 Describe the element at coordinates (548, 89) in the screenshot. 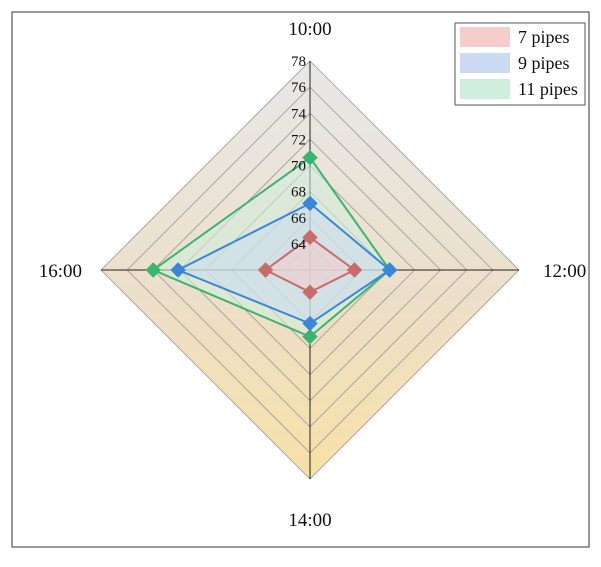

I see `legend-label: 11 pipes` at that location.